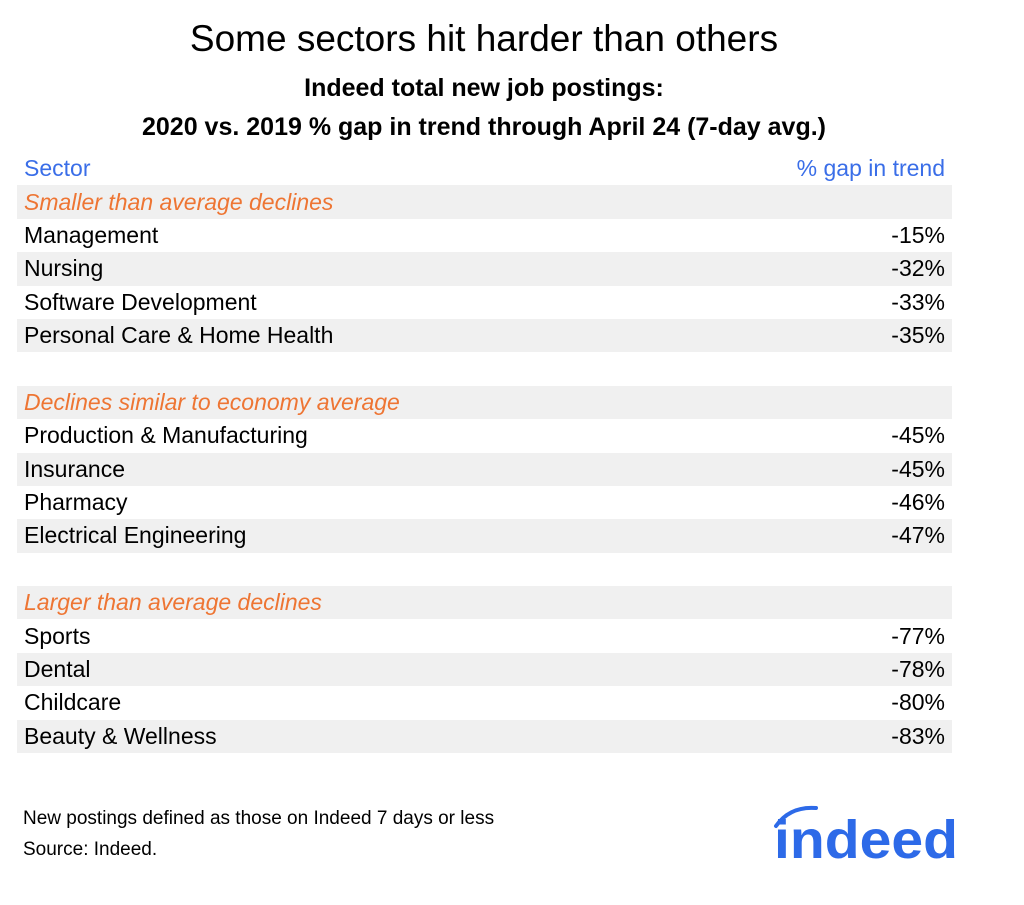 Image resolution: width=1024 pixels, height=905 pixels. What do you see at coordinates (484, 235) in the screenshot?
I see `table-row: Management -15%` at bounding box center [484, 235].